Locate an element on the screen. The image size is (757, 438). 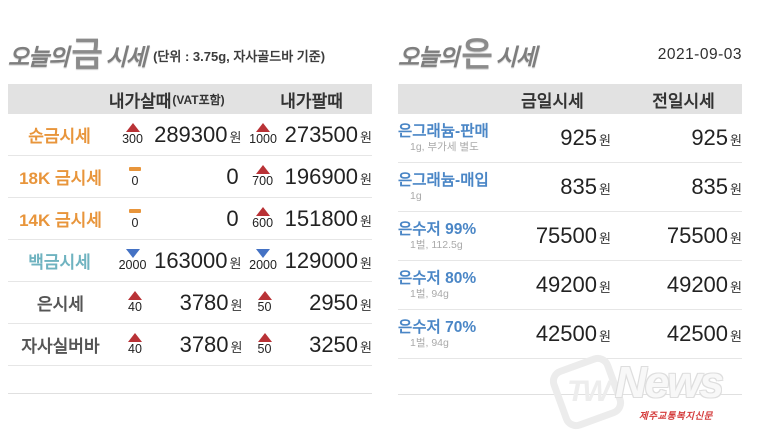
gold-buy-price-number: 289300 is located at coordinates (191, 134).